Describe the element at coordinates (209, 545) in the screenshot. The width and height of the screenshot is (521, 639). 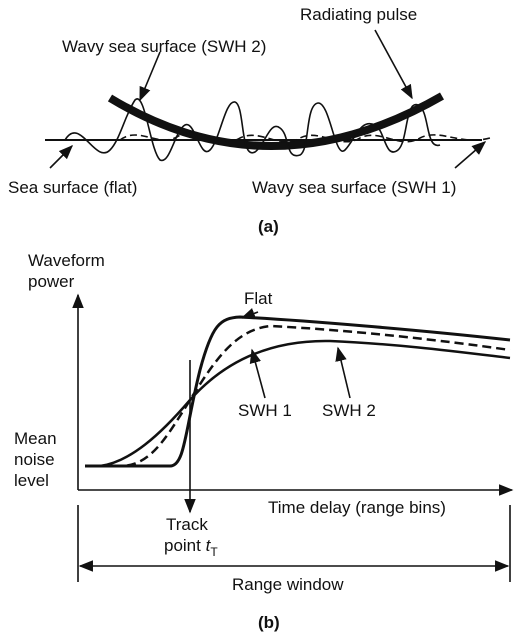
I see `track-symbol: t` at that location.